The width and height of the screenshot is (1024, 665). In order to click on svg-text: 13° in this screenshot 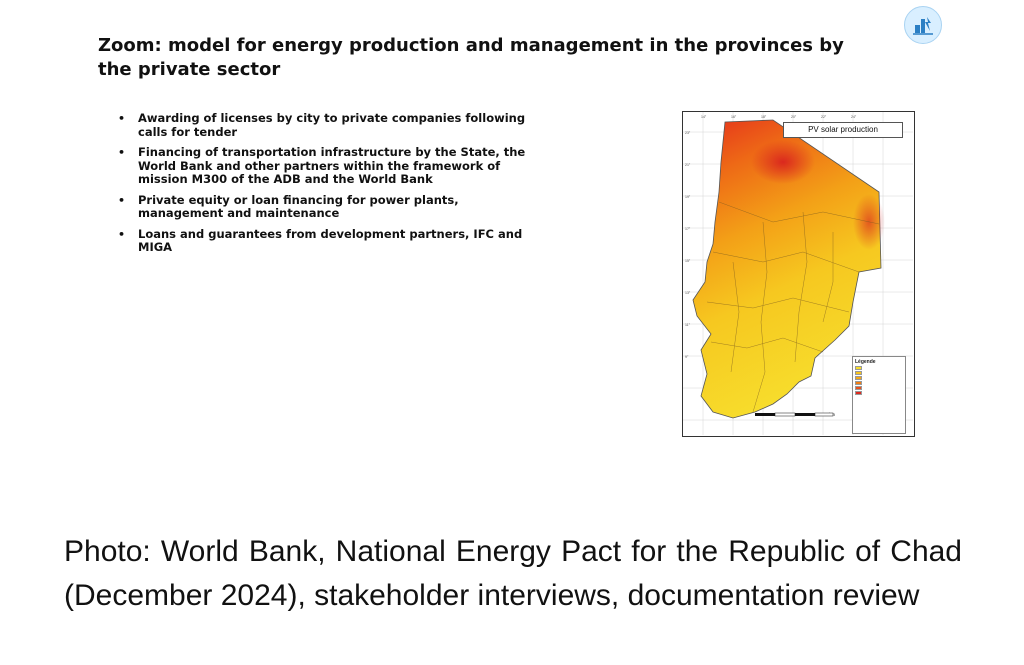, I will do `click(688, 293)`.